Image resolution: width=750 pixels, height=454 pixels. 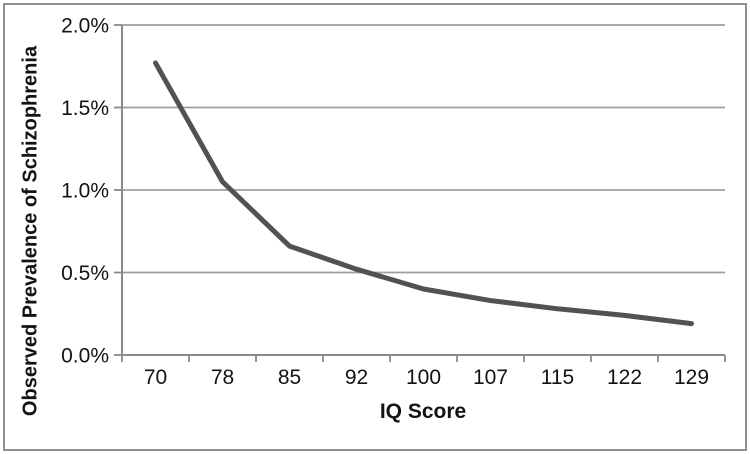 What do you see at coordinates (85, 191) in the screenshot?
I see `y-tick-label: 1.0%` at bounding box center [85, 191].